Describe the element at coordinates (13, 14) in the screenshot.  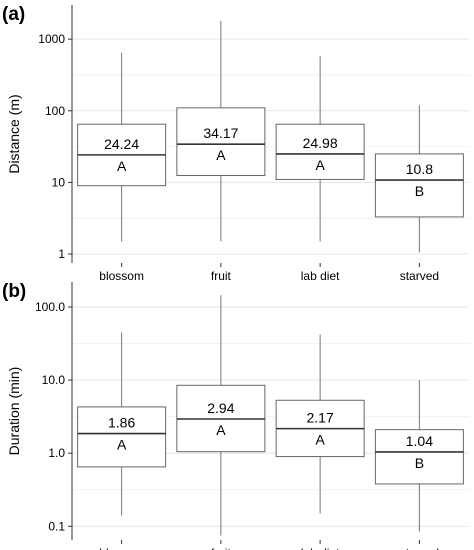
I see `panel-label: (a)` at that location.